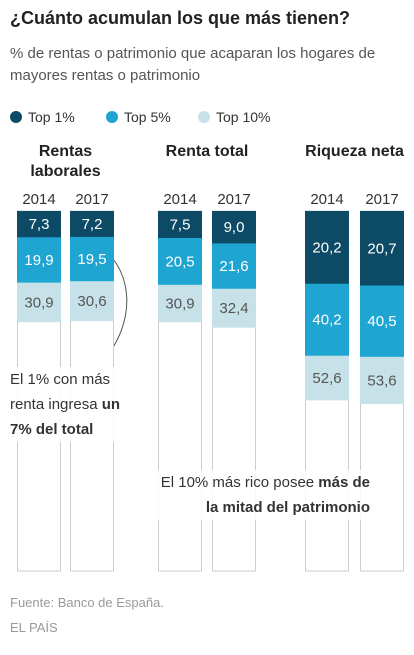 This screenshot has height=655, width=414. Describe the element at coordinates (179, 261) in the screenshot. I see `value-label: 20,5` at that location.